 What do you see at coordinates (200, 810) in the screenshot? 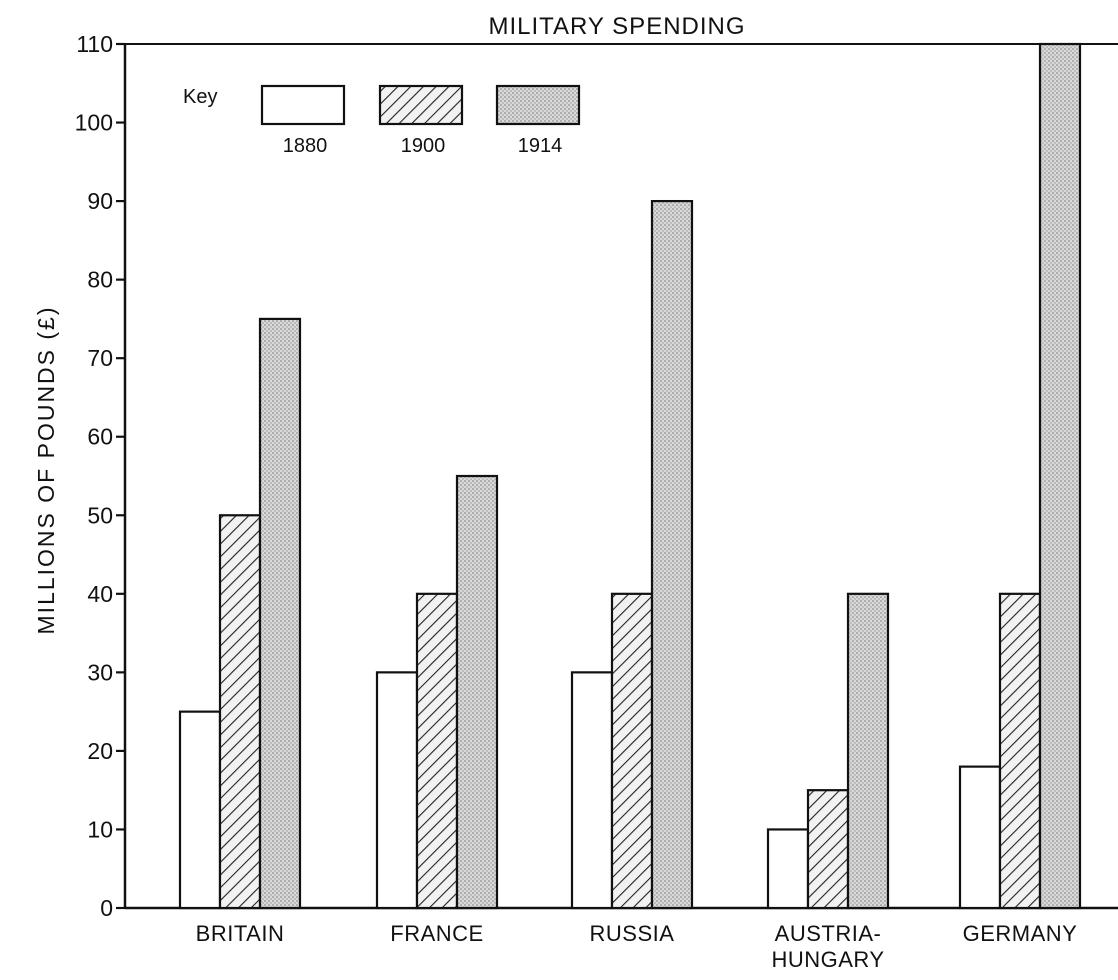
I see `bar-1880-britain` at bounding box center [200, 810].